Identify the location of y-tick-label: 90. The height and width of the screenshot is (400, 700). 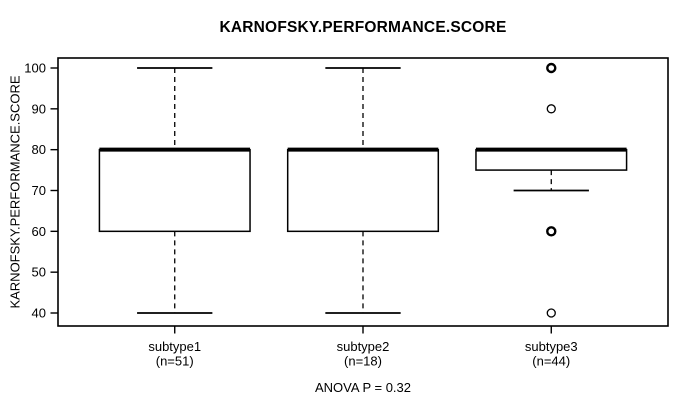
(39, 108).